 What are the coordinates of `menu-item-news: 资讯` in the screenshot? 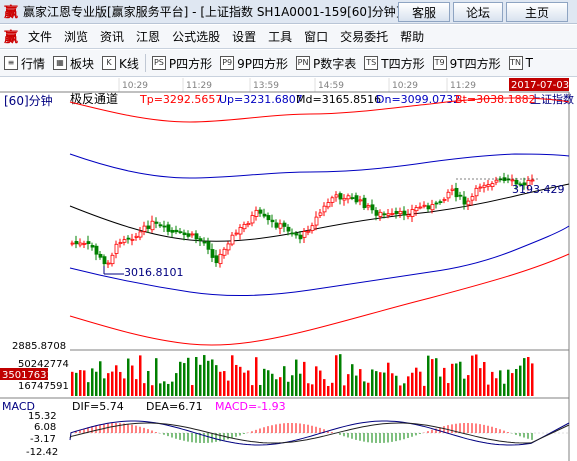 It's located at (112, 37).